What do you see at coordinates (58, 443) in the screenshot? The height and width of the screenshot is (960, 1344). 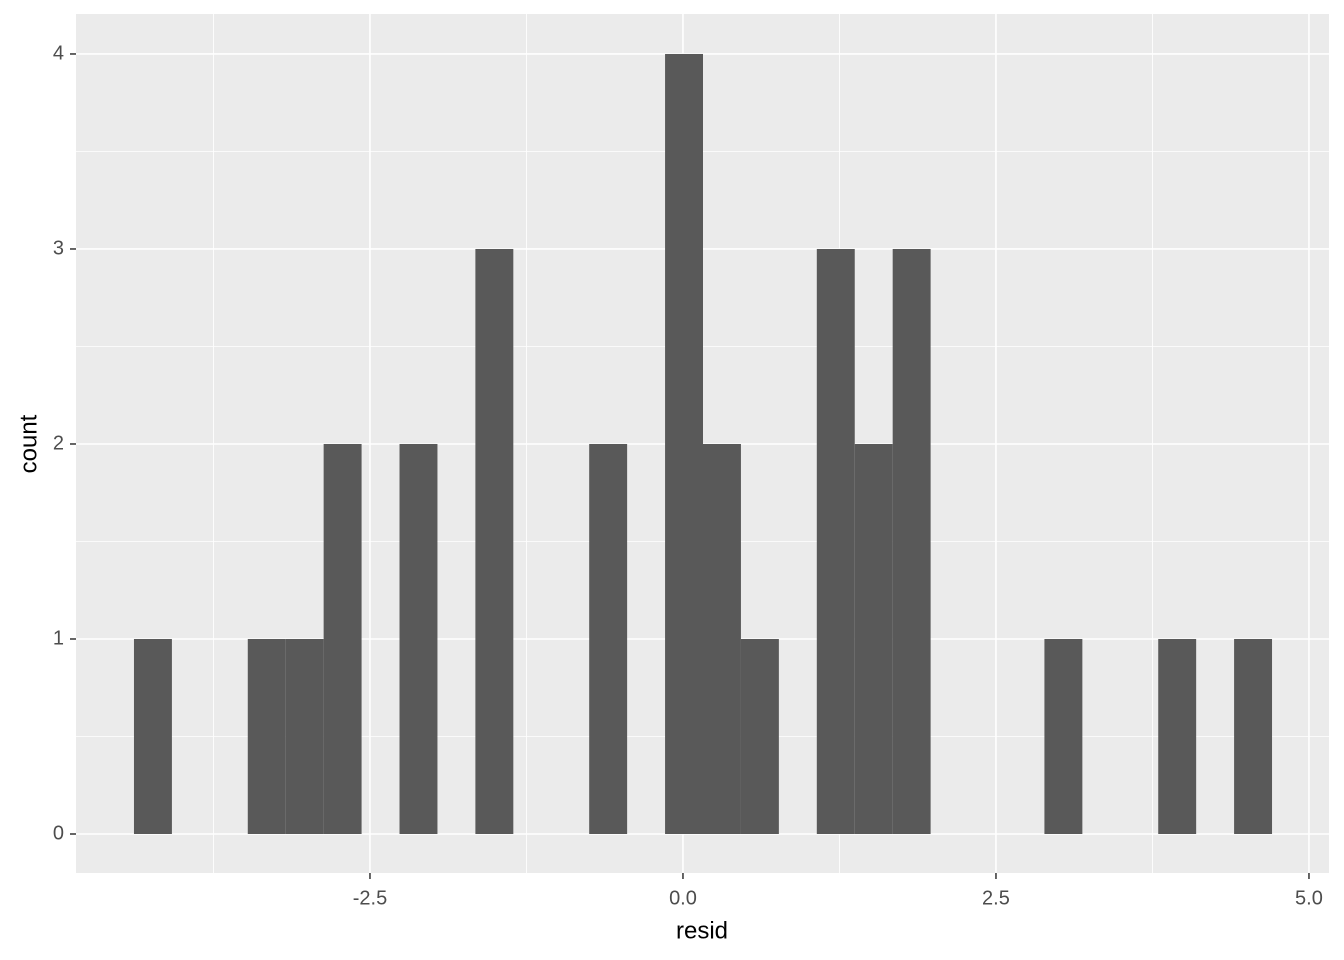 I see `y-tick-label: 2` at bounding box center [58, 443].